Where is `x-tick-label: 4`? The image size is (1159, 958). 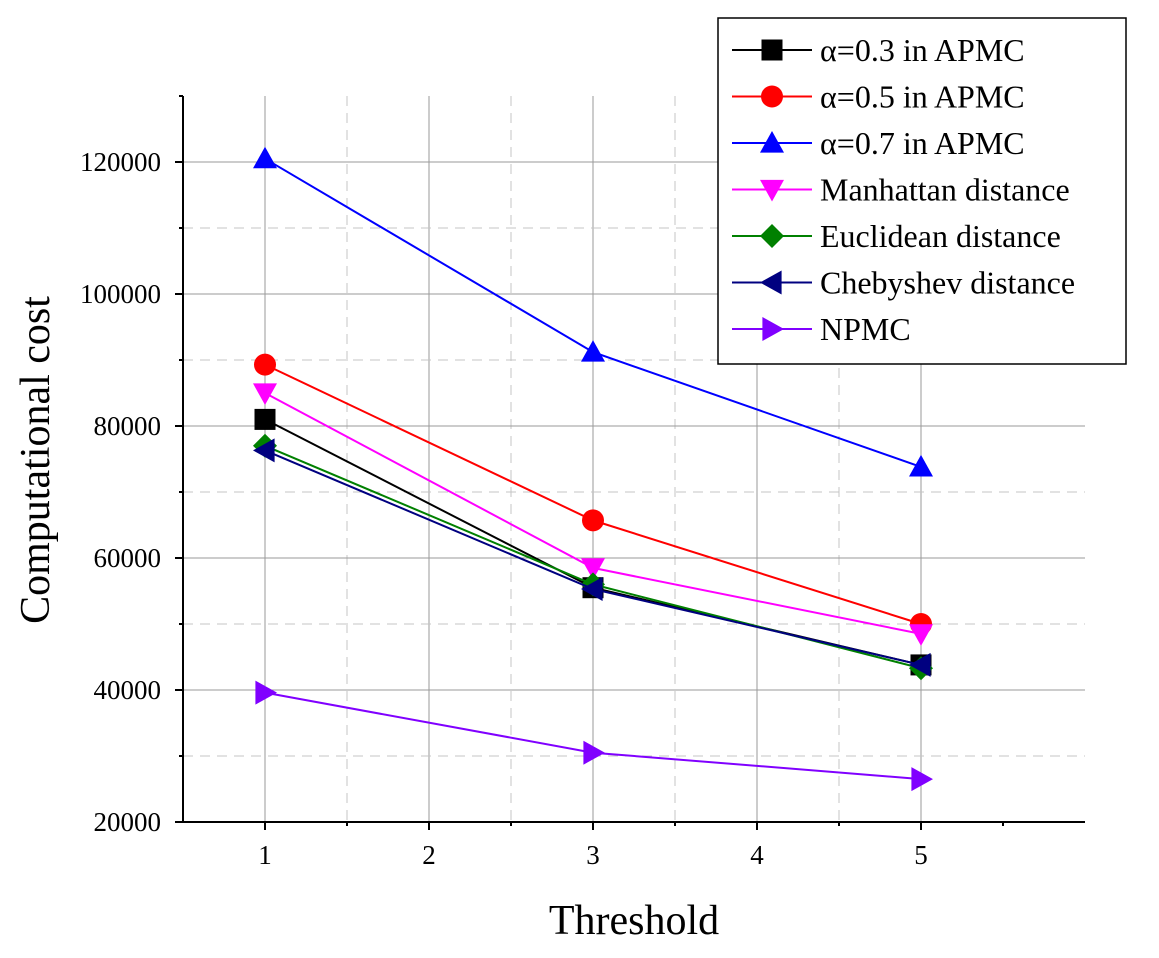
x-tick-label: 4 is located at coordinates (757, 855).